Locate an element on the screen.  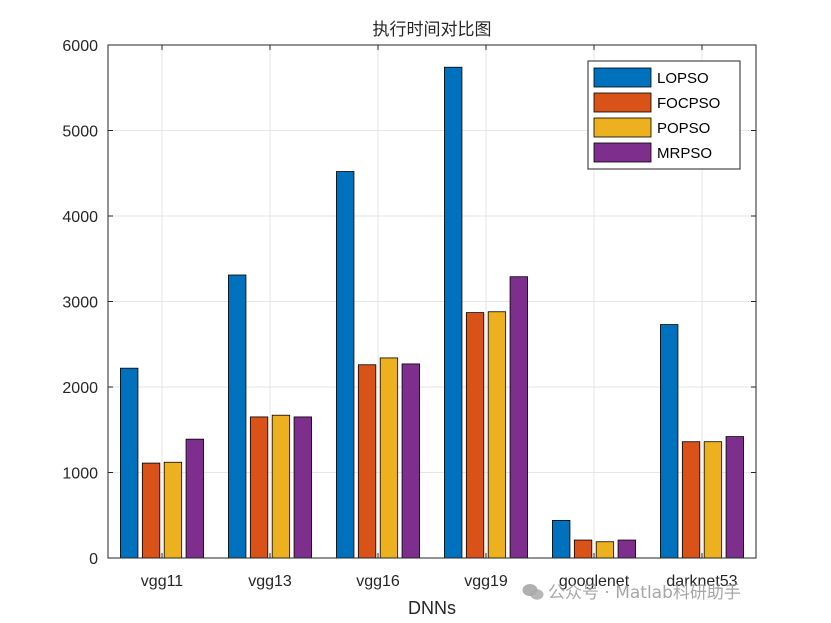
legend-label: POPSO is located at coordinates (683, 128).